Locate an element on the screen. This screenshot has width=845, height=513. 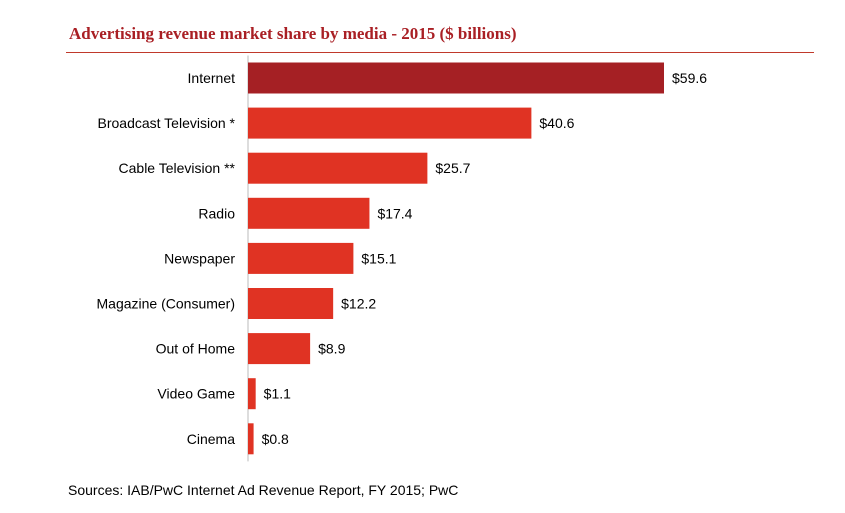
data-label: $12.2 is located at coordinates (358, 304).